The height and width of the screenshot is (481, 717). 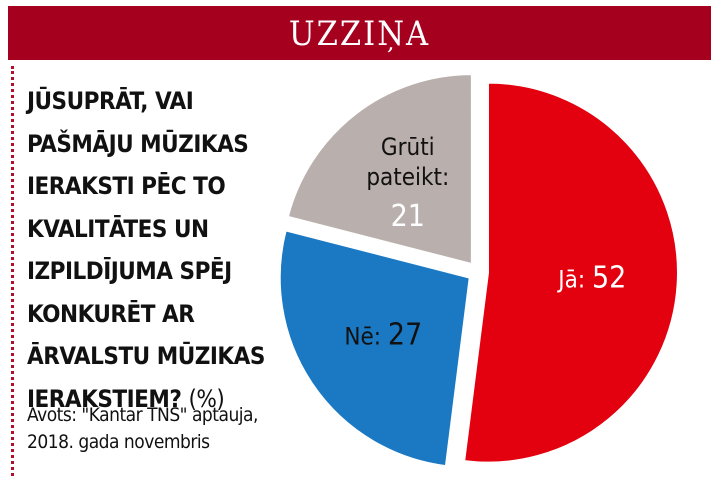 I want to click on slice-label: Jā: 52, so click(x=592, y=278).